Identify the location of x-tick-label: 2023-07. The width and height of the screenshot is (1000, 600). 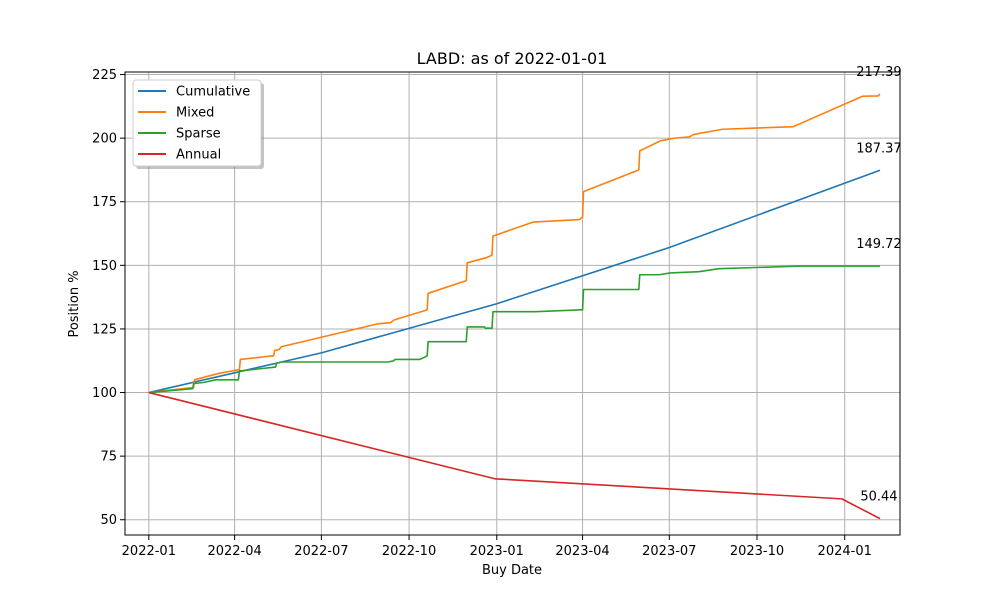
(669, 551).